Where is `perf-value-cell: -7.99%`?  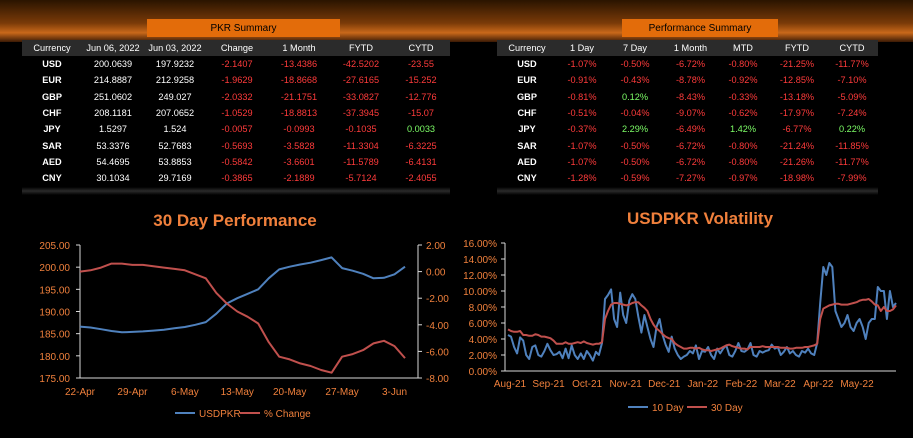
perf-value-cell: -7.99% is located at coordinates (852, 178).